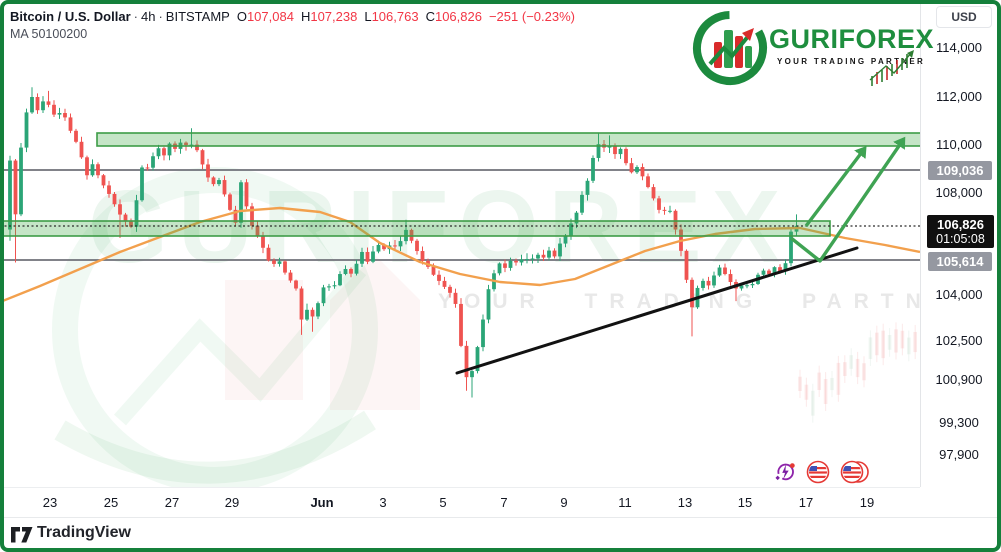  I want to click on ma-indicator-label: MA 50100200, so click(49, 34).